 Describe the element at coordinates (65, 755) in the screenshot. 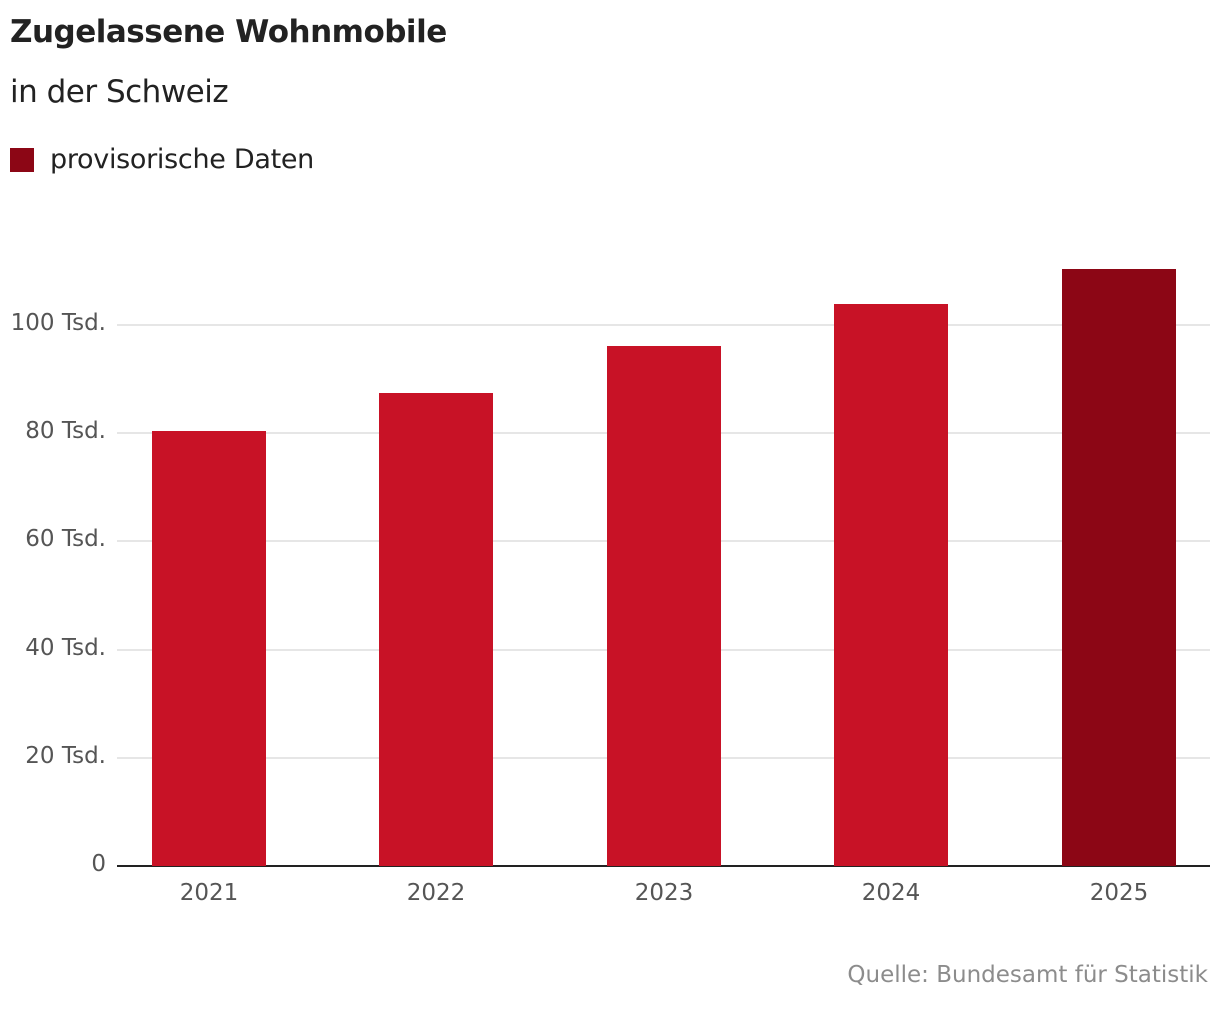

I see `y-tick-label: 20 Tsd.` at that location.